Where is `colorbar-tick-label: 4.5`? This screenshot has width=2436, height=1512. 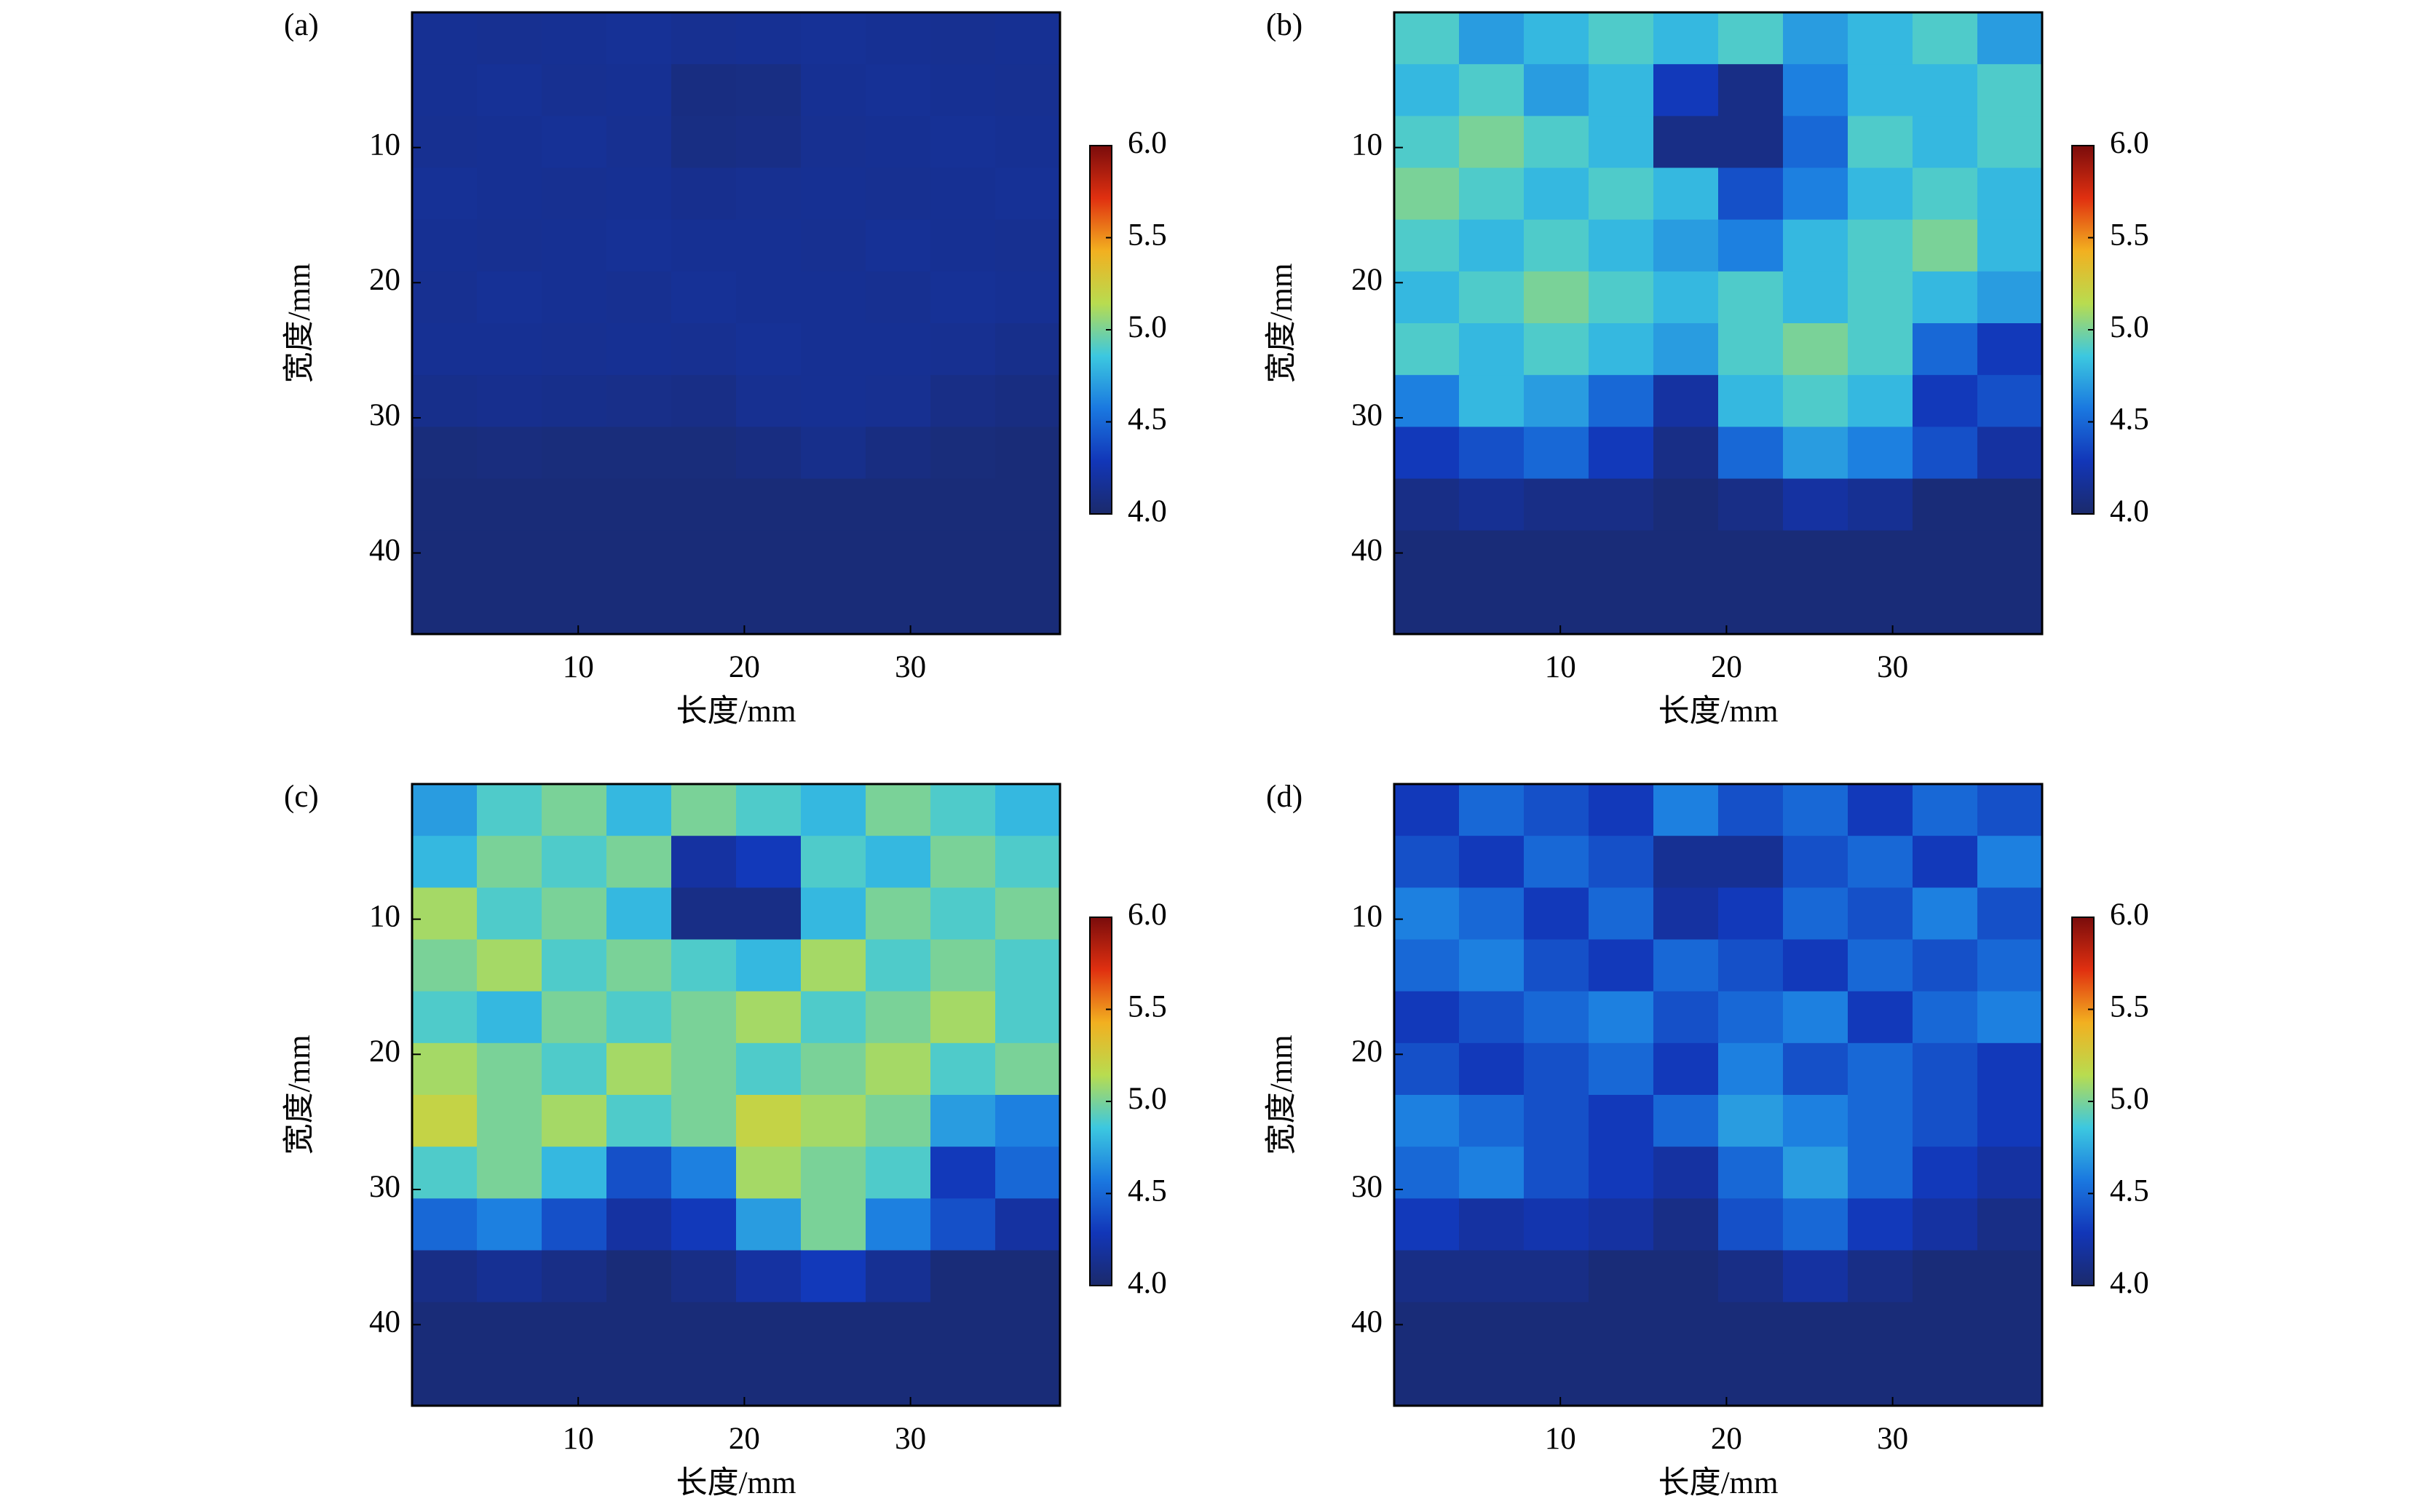 colorbar-tick-label: 4.5 is located at coordinates (2129, 419).